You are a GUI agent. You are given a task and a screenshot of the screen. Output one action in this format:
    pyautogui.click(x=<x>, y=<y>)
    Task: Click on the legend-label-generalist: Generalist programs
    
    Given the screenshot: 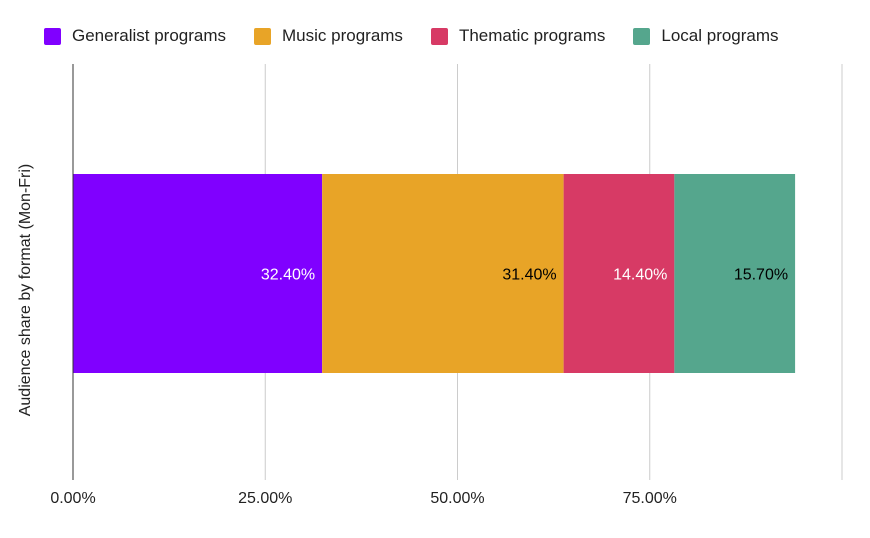 What is the action you would take?
    pyautogui.click(x=149, y=35)
    